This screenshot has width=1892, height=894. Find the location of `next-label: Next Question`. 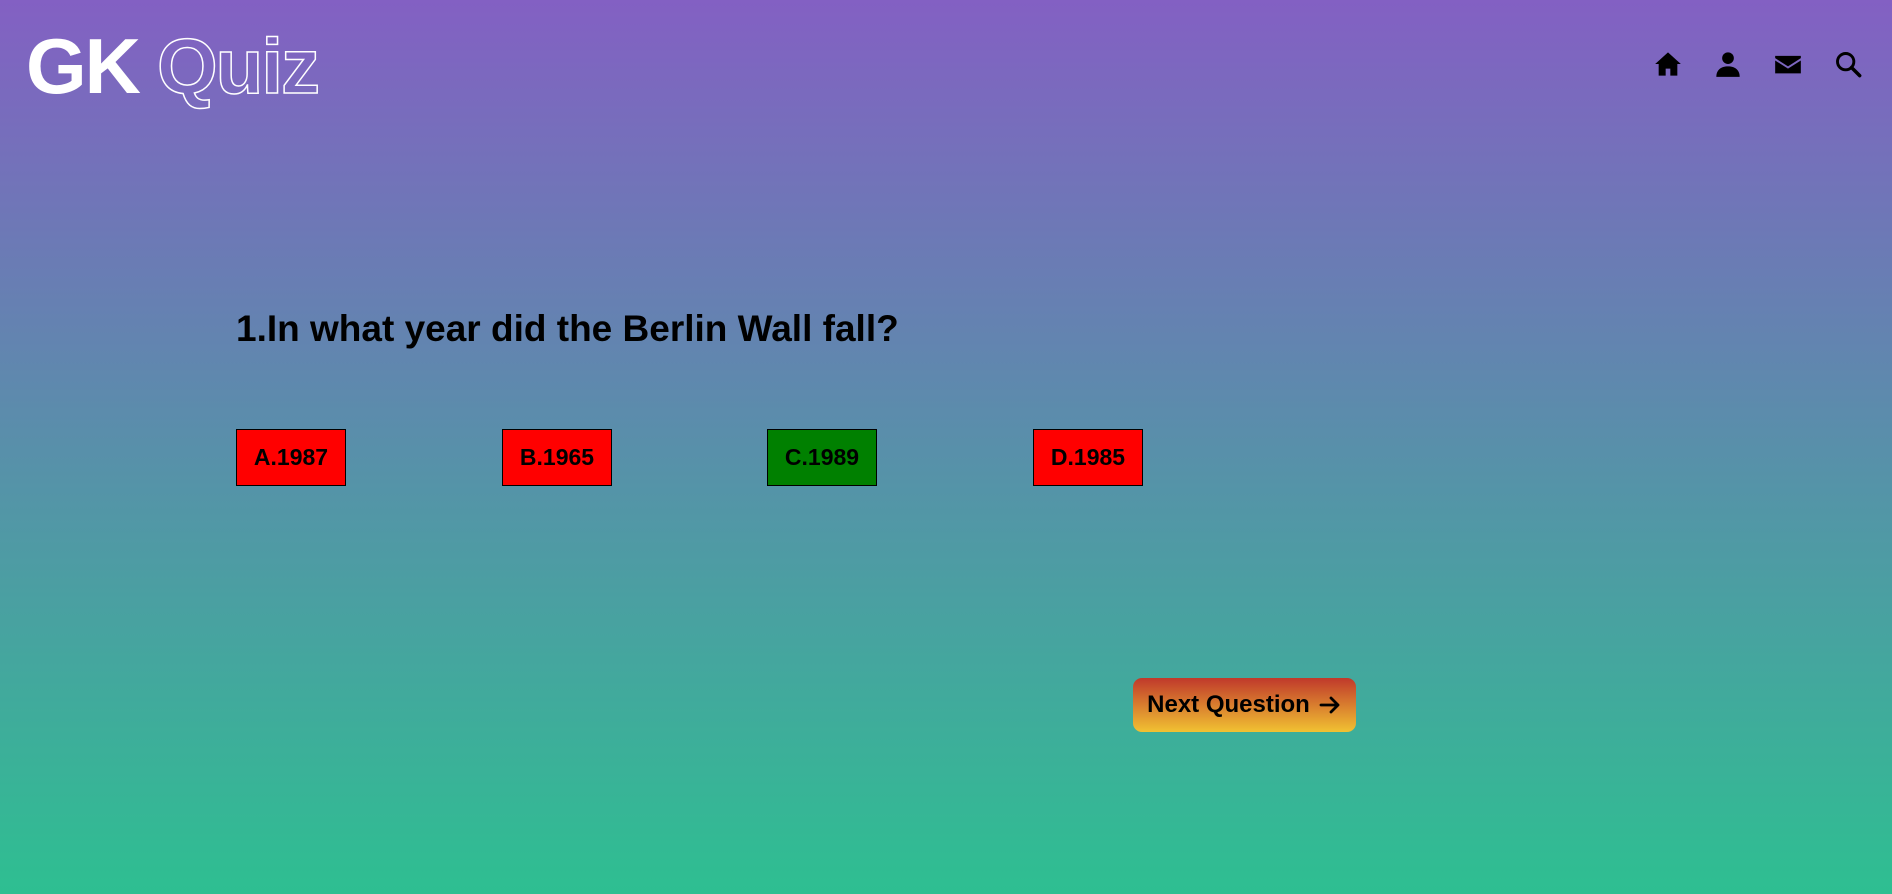

next-label: Next Question is located at coordinates (1228, 704).